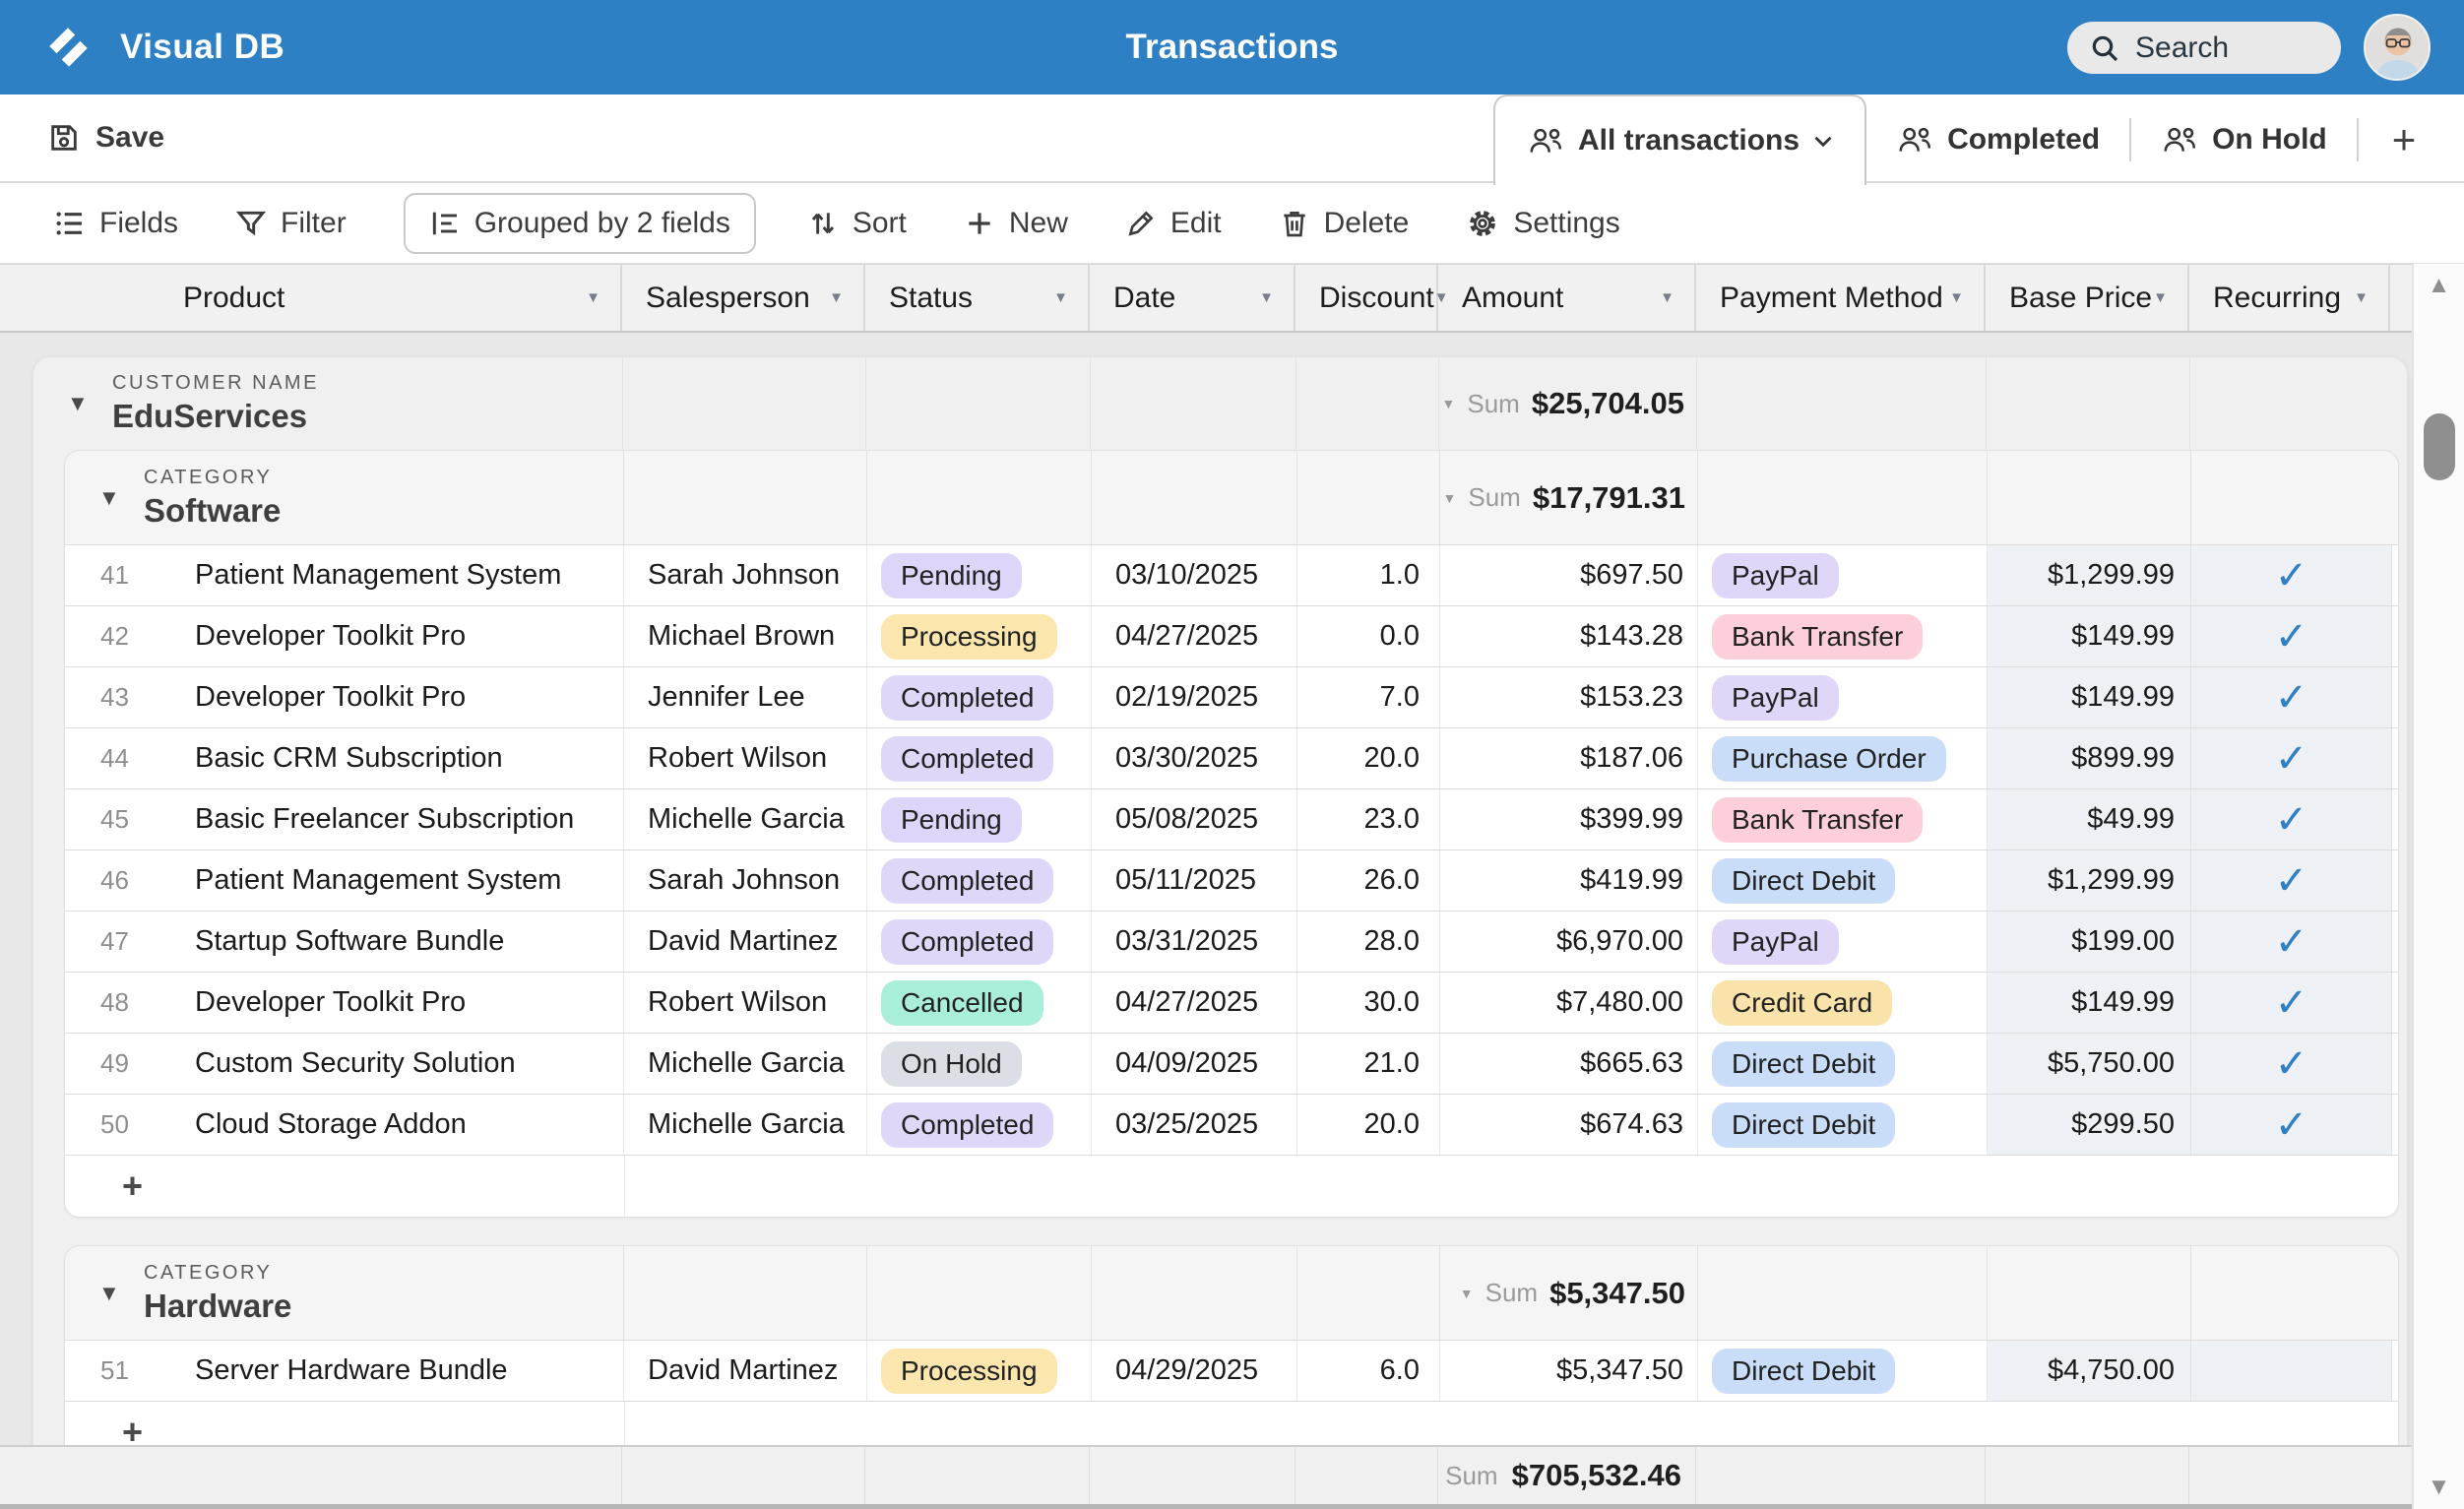 The height and width of the screenshot is (1509, 2464). Describe the element at coordinates (1567, 298) in the screenshot. I see `column-header-amount: Amount ▼` at that location.